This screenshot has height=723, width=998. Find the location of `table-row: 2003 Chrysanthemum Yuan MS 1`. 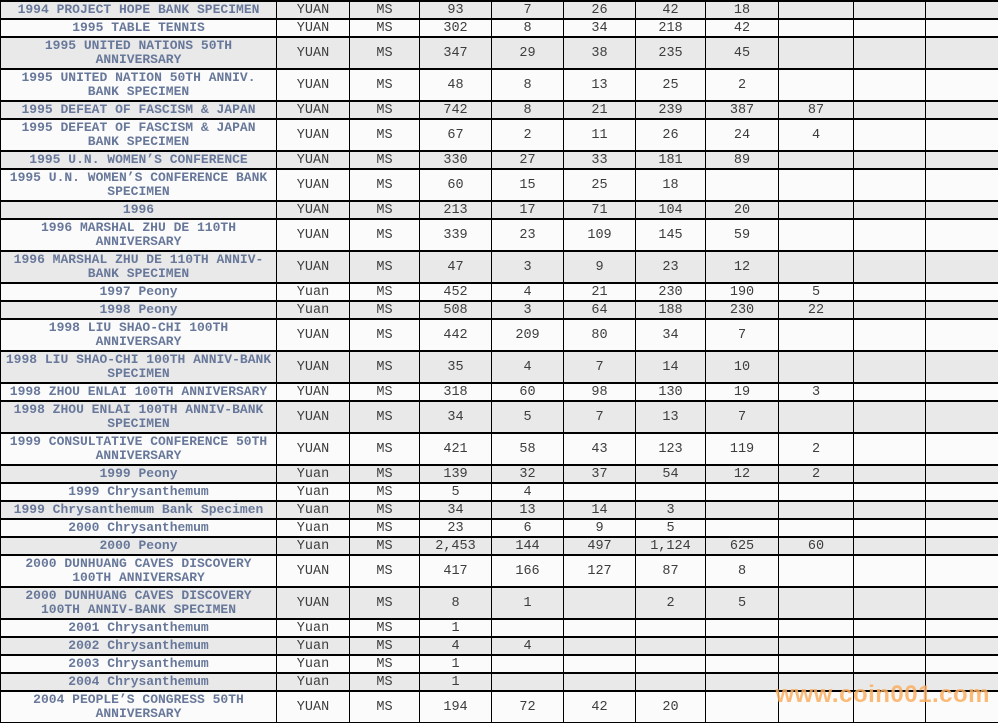

table-row: 2003 Chrysanthemum Yuan MS 1 is located at coordinates (499, 664).